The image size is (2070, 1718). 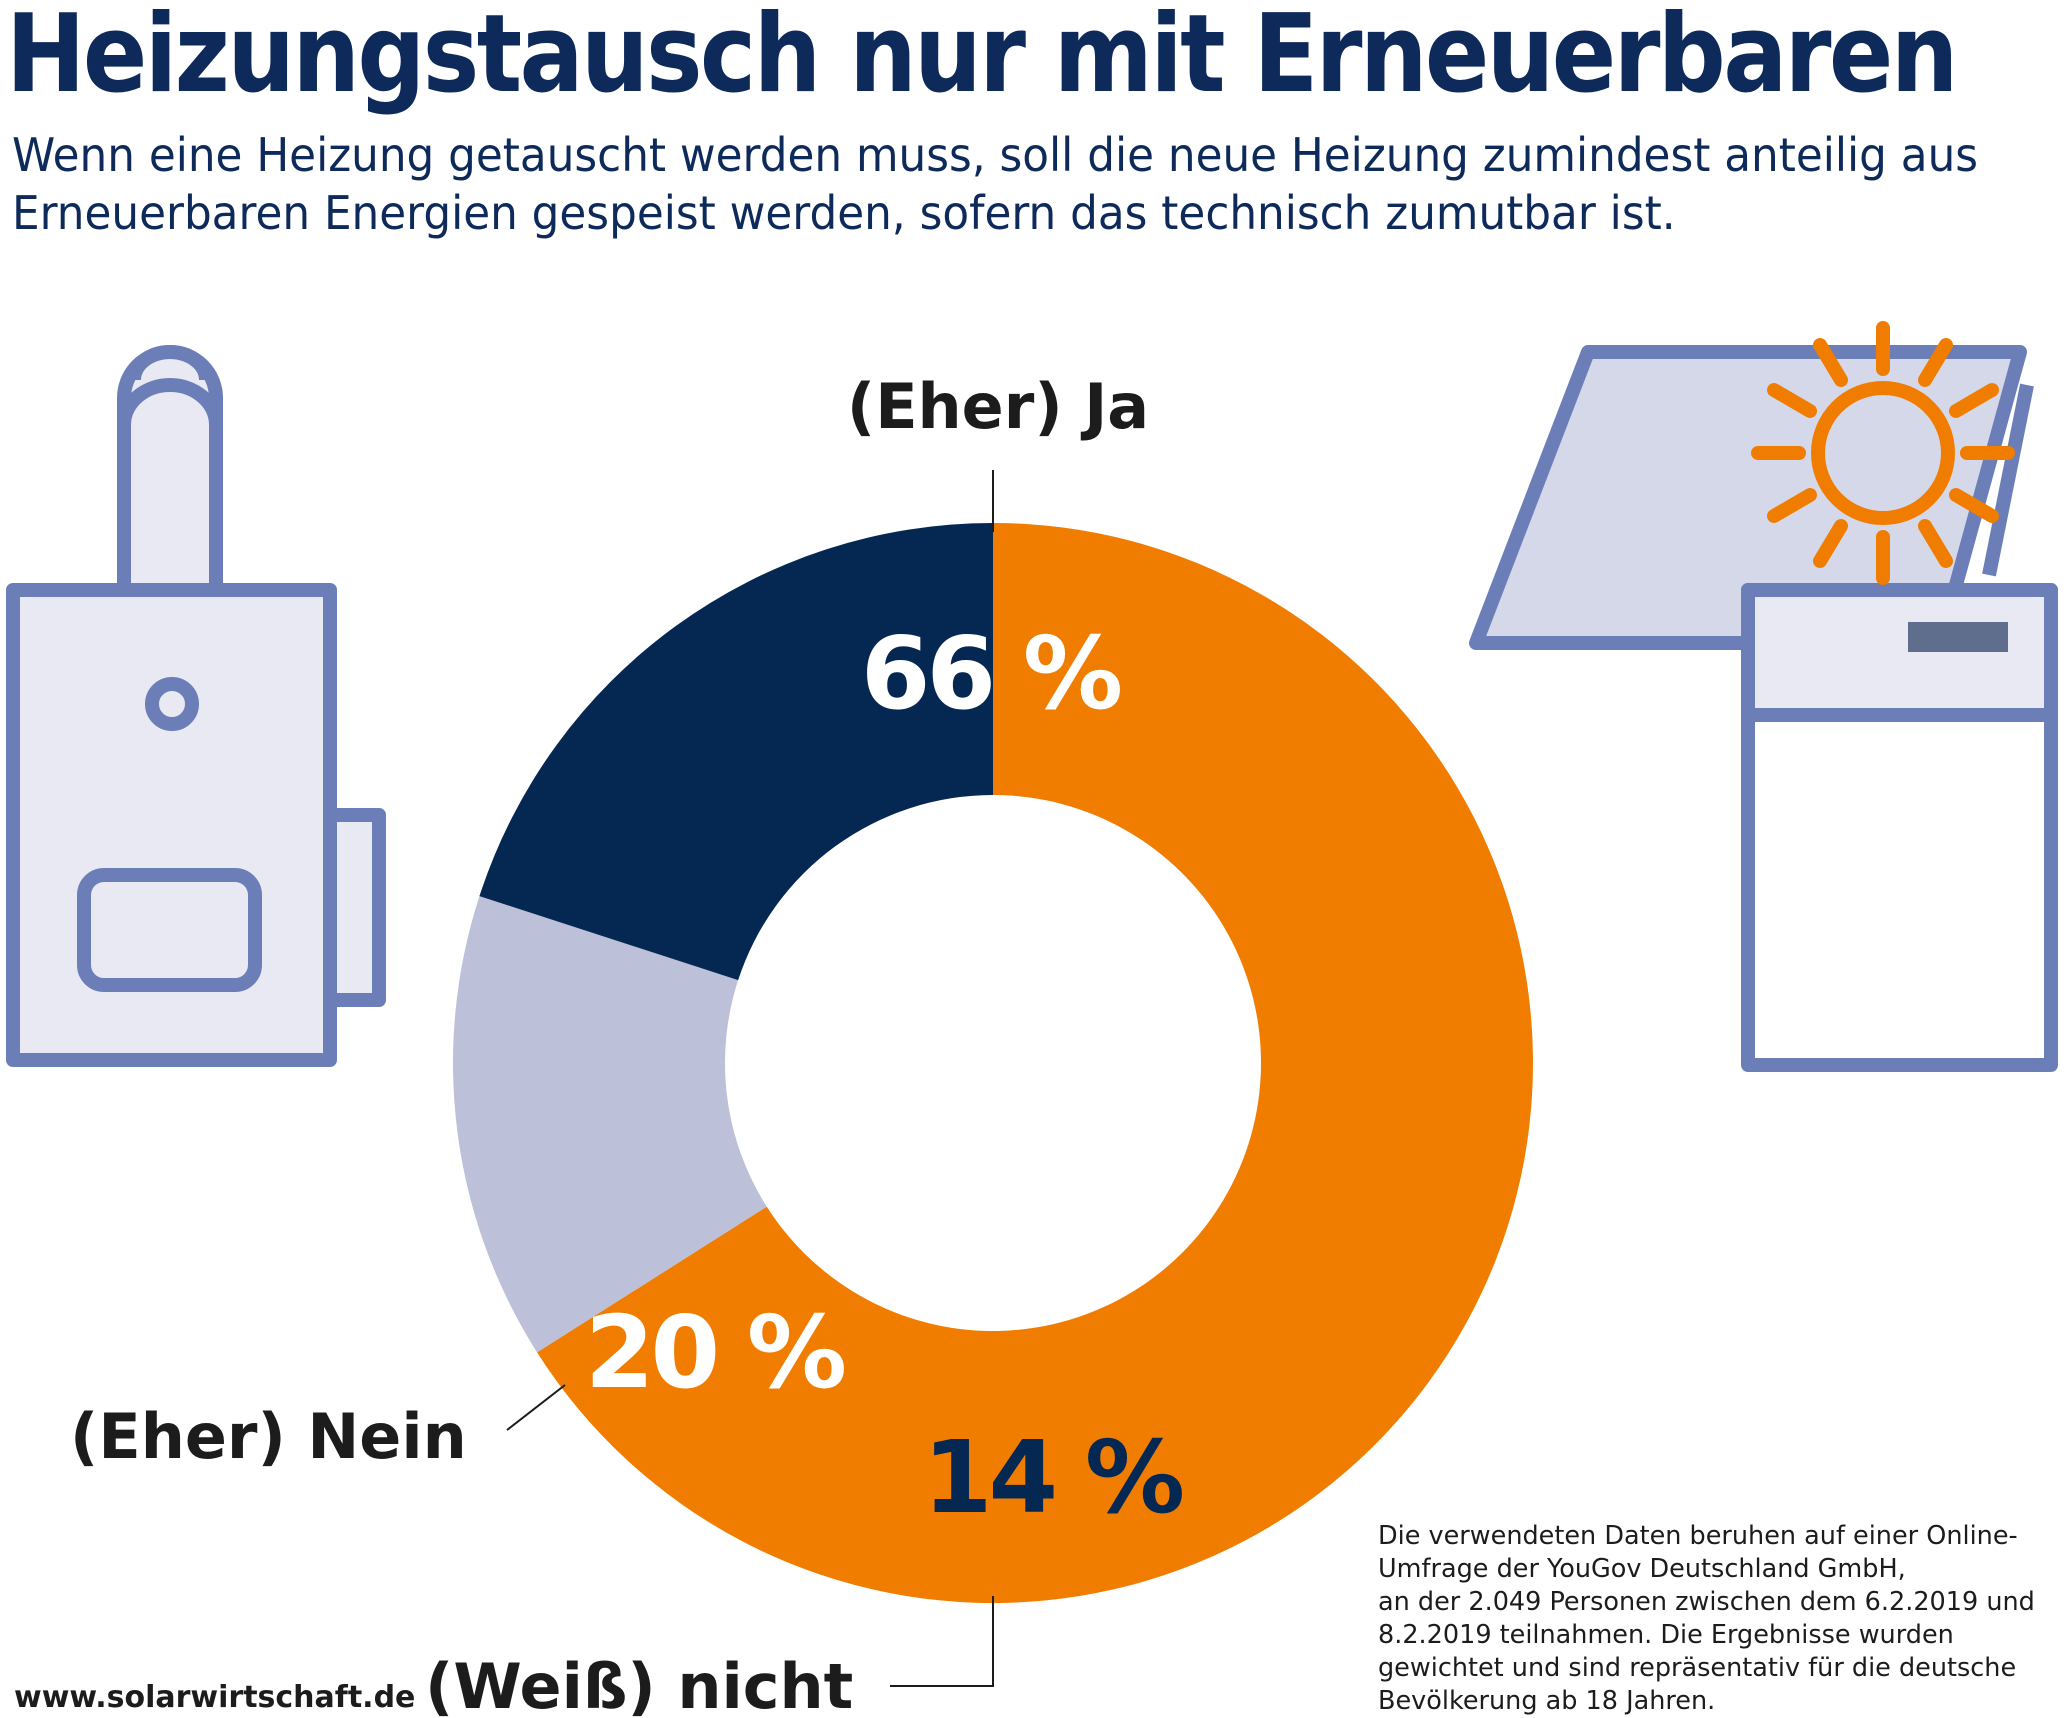 I want to click on value-label-nicht: 14 %, so click(x=1053, y=1477).